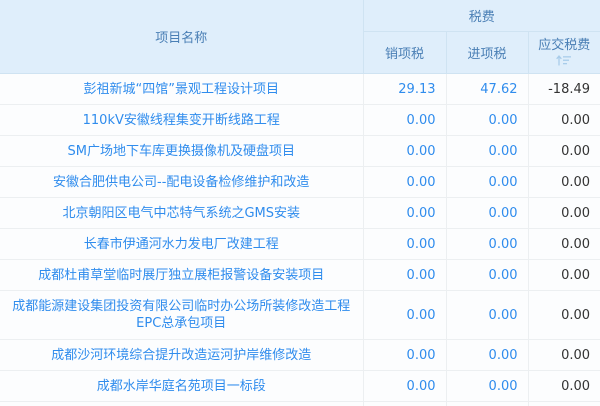 The width and height of the screenshot is (600, 406). I want to click on table-row: 安徽合肥供电公司--配电设备检修维护和改造 0.00 0.00 0.00, so click(300, 182).